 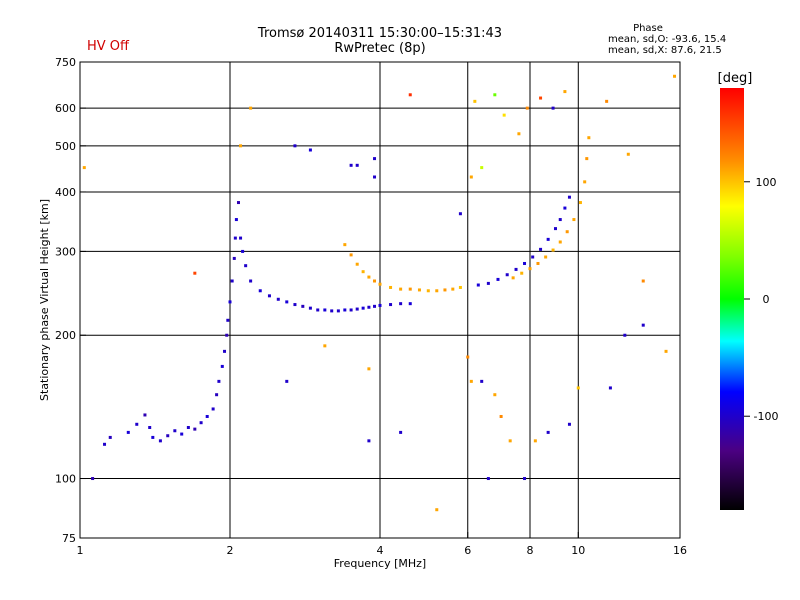 What do you see at coordinates (467, 550) in the screenshot?
I see `x-tick-label: 6` at bounding box center [467, 550].